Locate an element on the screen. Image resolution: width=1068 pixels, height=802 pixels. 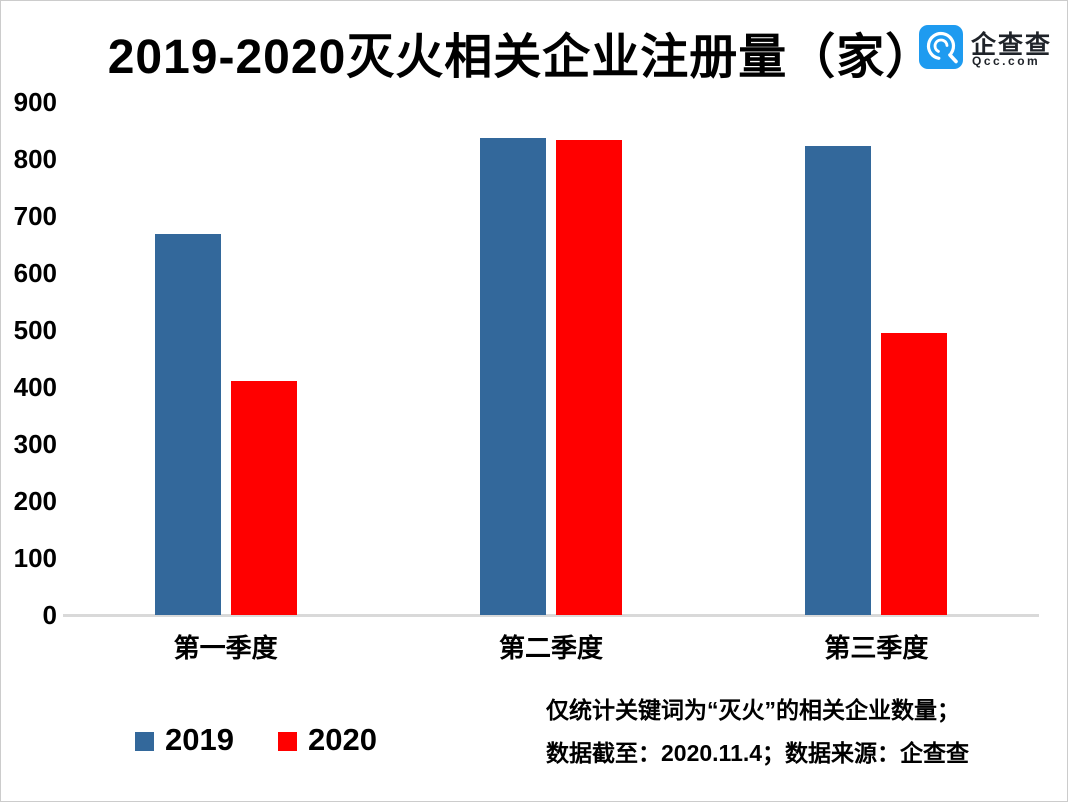
y-axis-label-200: 200 is located at coordinates (35, 501).